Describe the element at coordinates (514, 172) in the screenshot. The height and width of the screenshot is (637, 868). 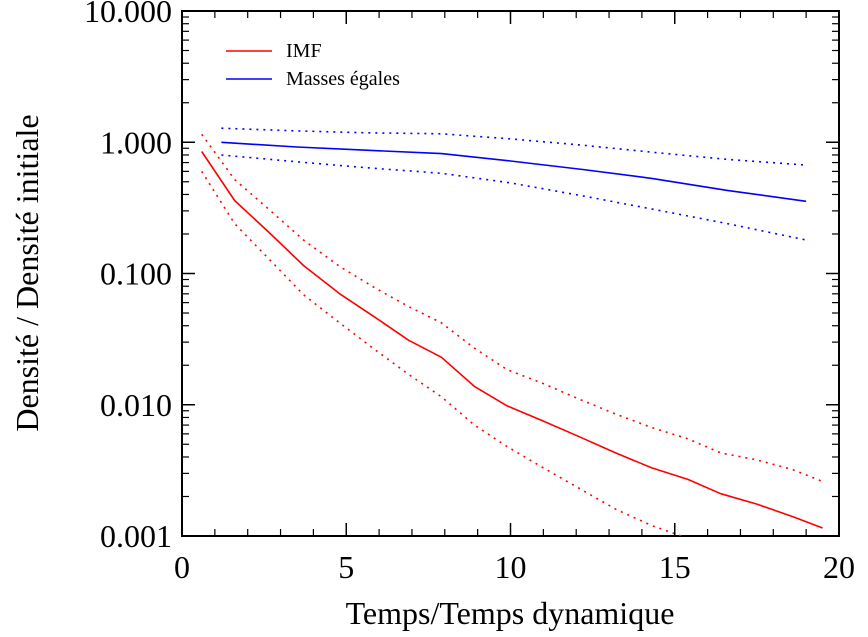
I see `series-line-masses-gales` at that location.